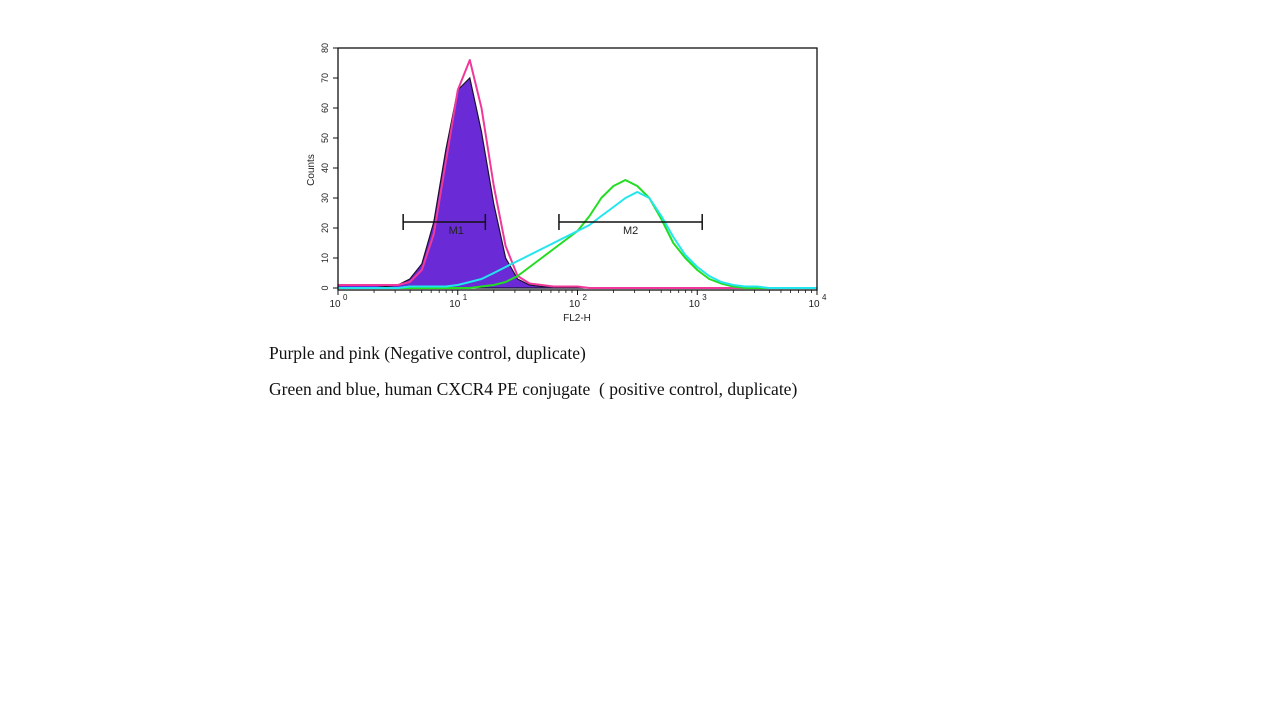 The width and height of the screenshot is (1280, 720). I want to click on series-1-line, so click(577, 174).